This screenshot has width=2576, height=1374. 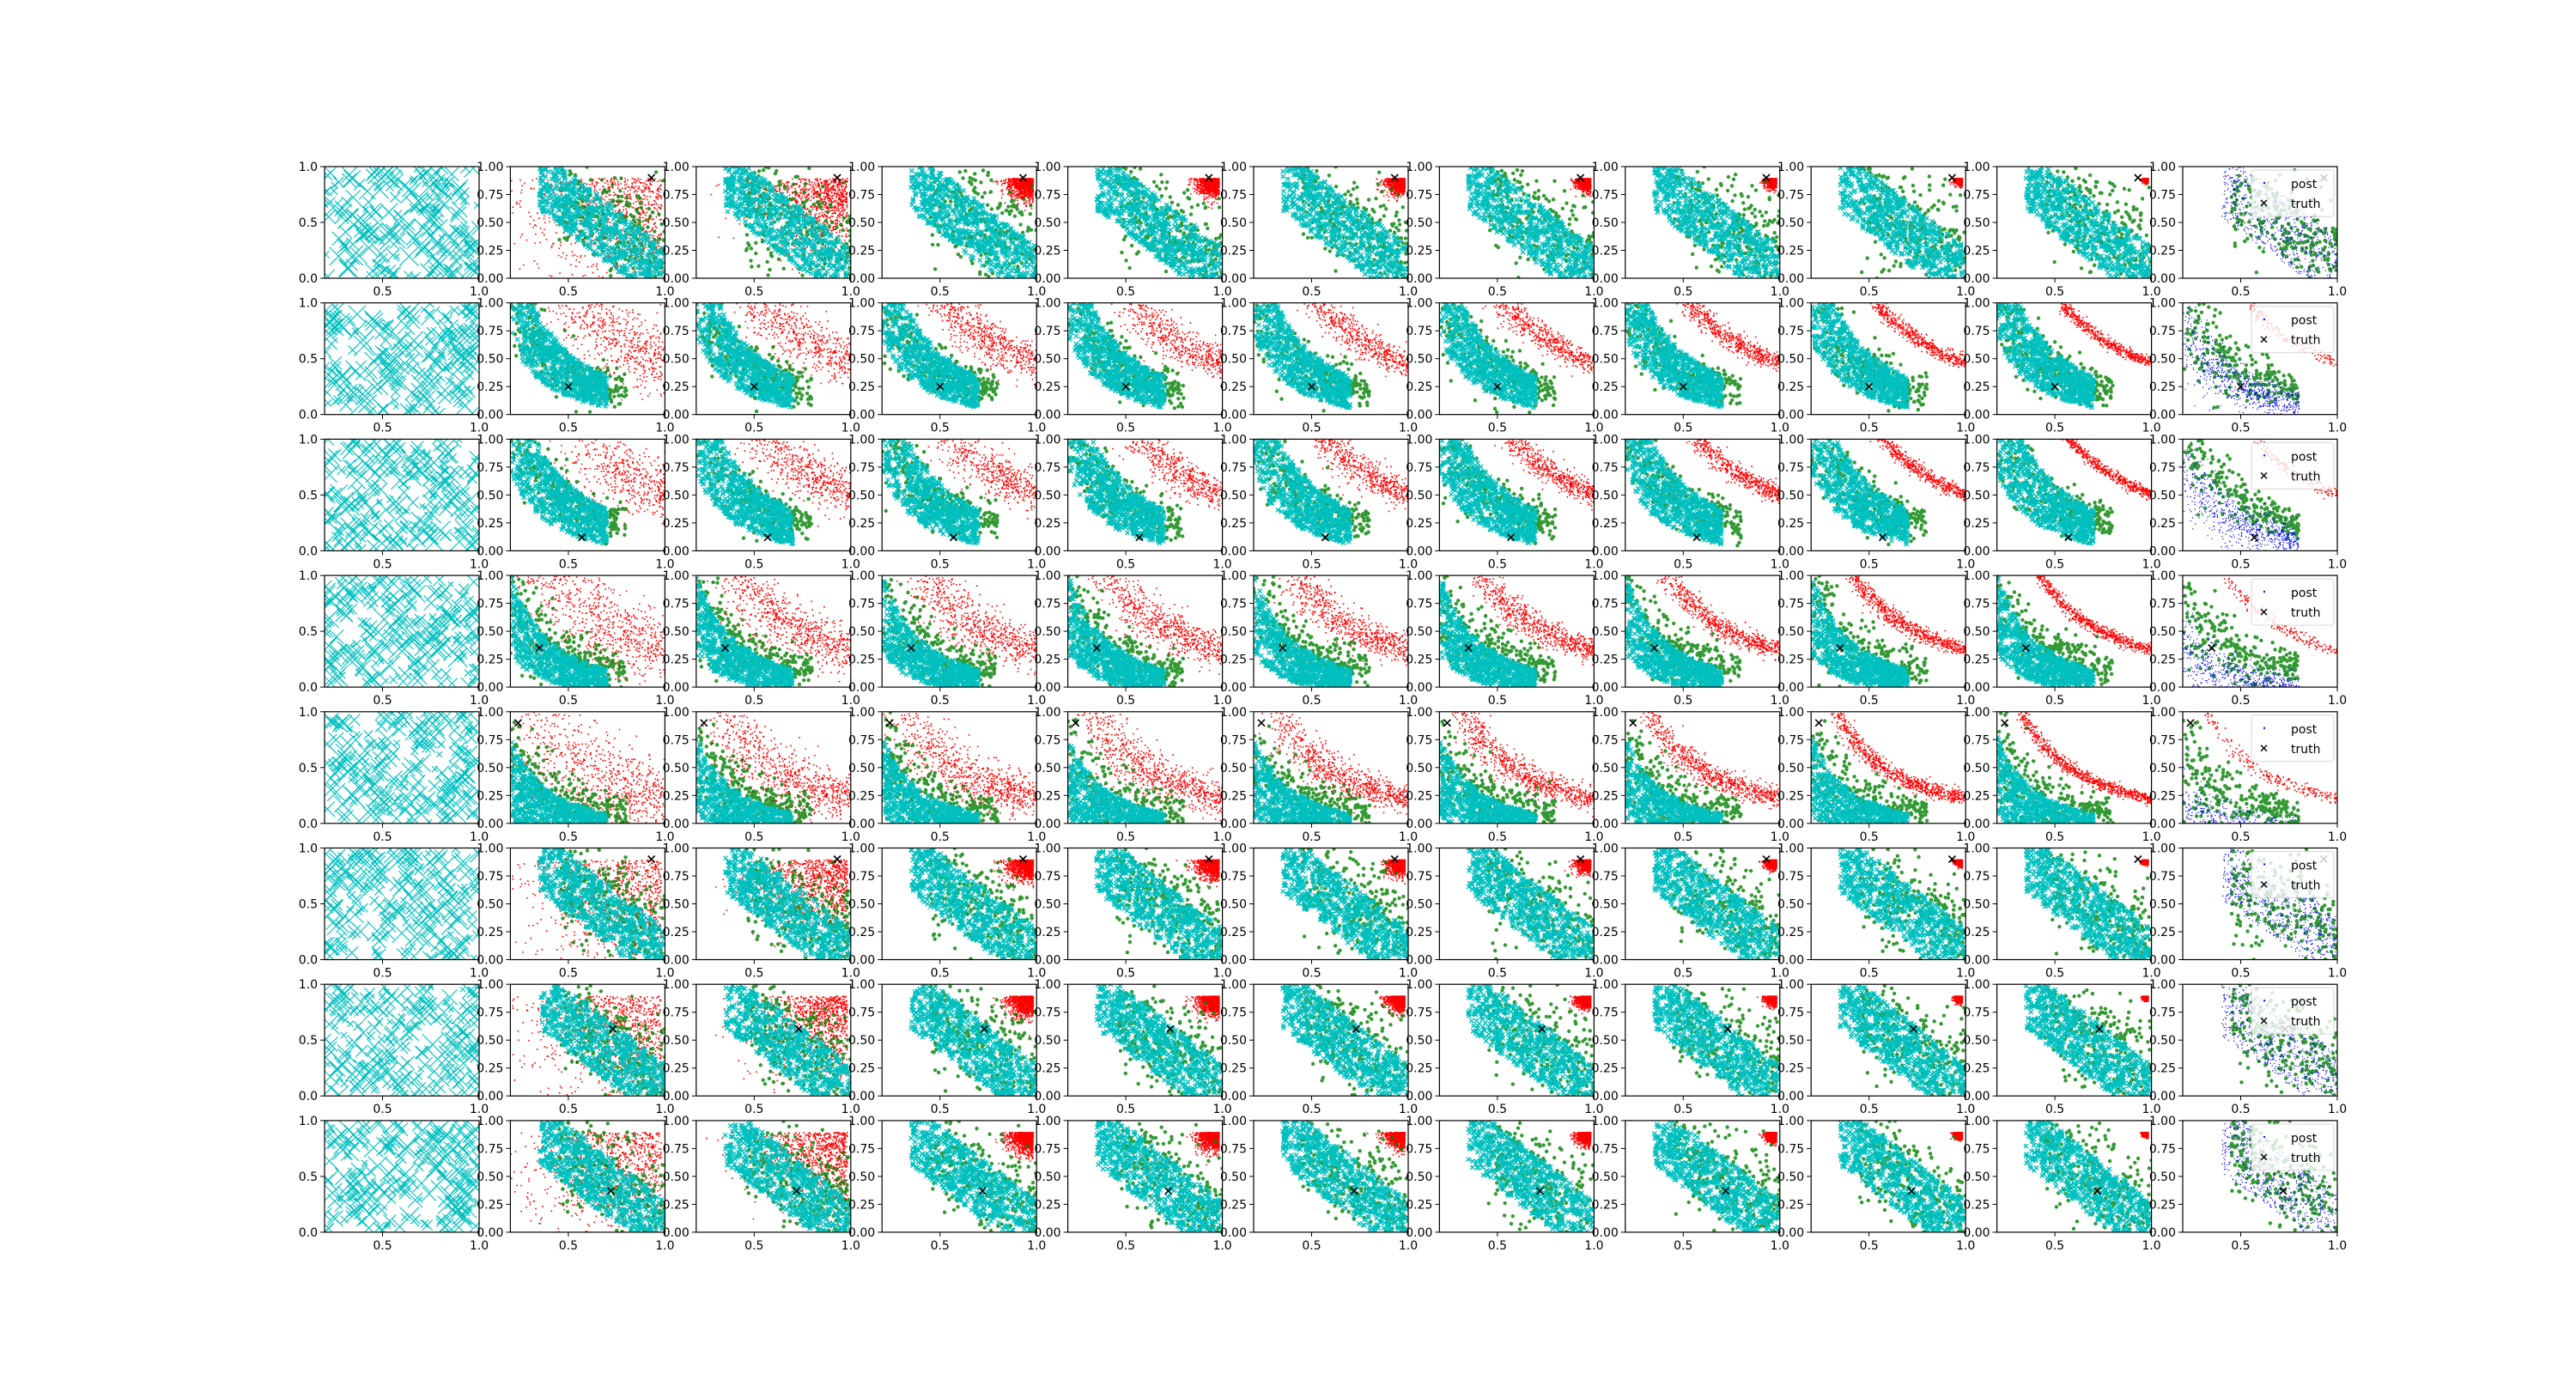 What do you see at coordinates (576, 502) in the screenshot?
I see `panel-r3-c2: 0.5 1.00.000.250.500.751.00` at bounding box center [576, 502].